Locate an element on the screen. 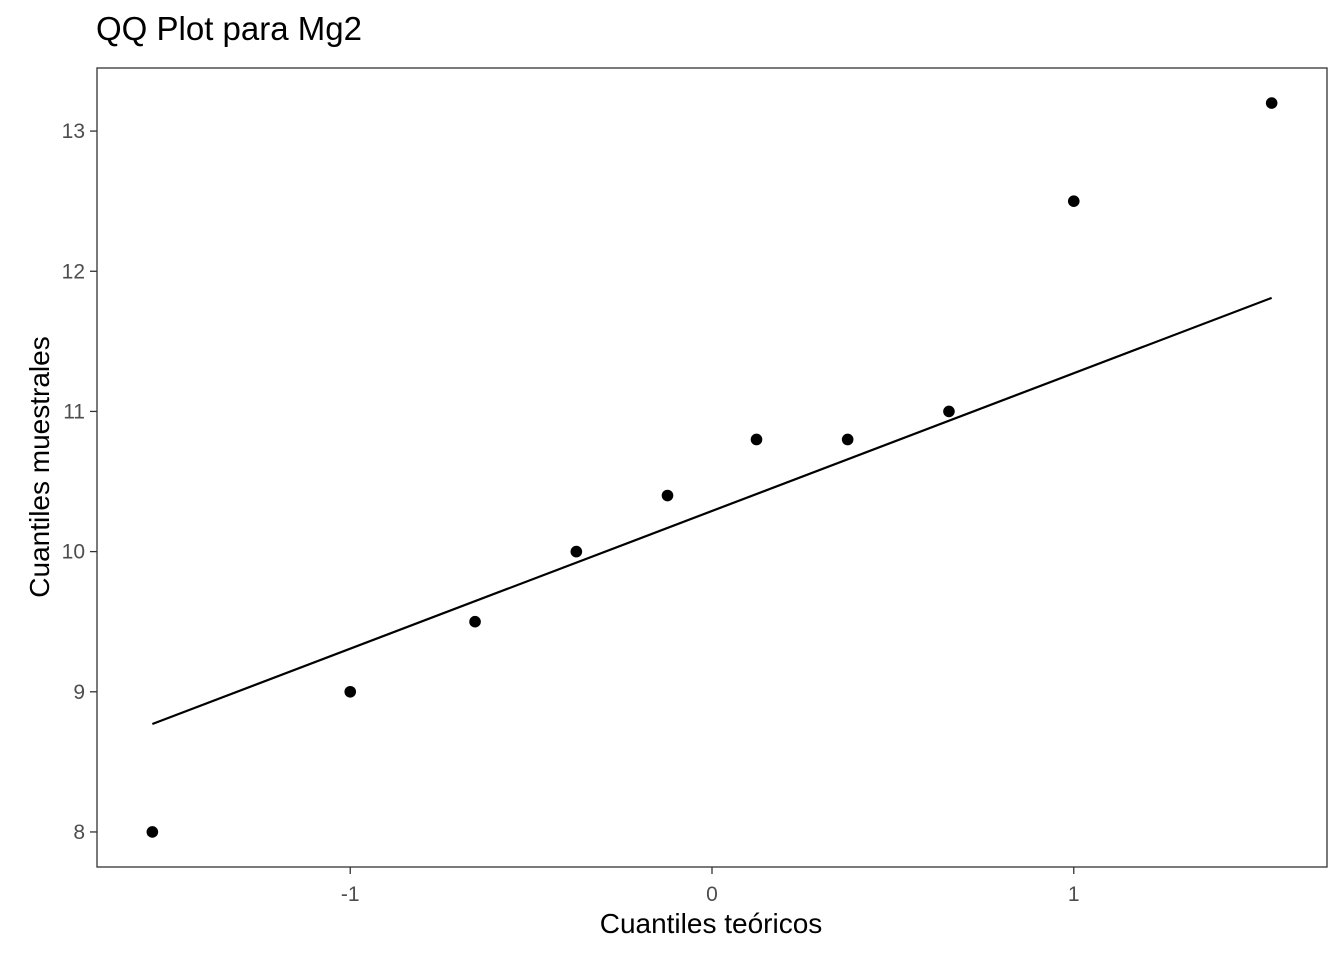  y-tick-label: 12 is located at coordinates (73, 271).